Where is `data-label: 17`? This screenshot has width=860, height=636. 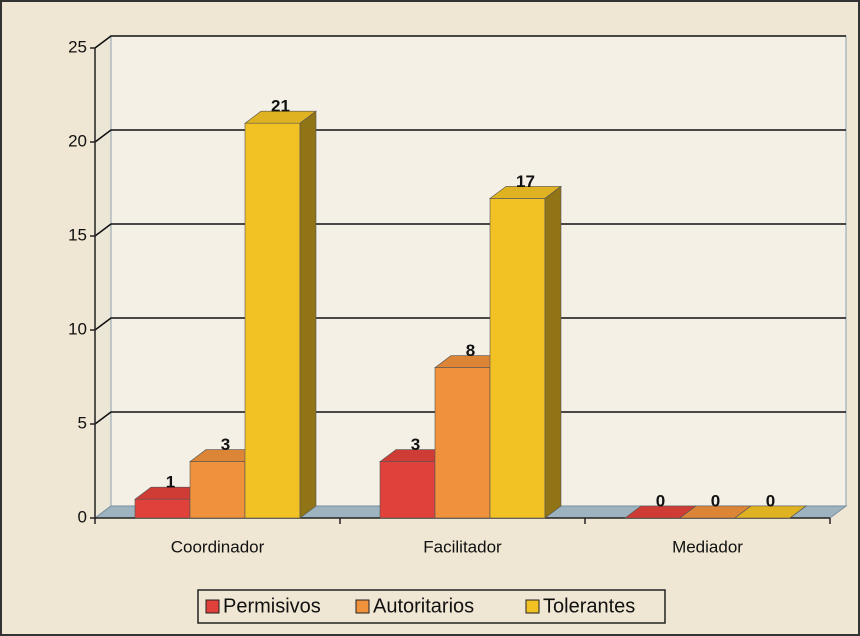
data-label: 17 is located at coordinates (525, 181).